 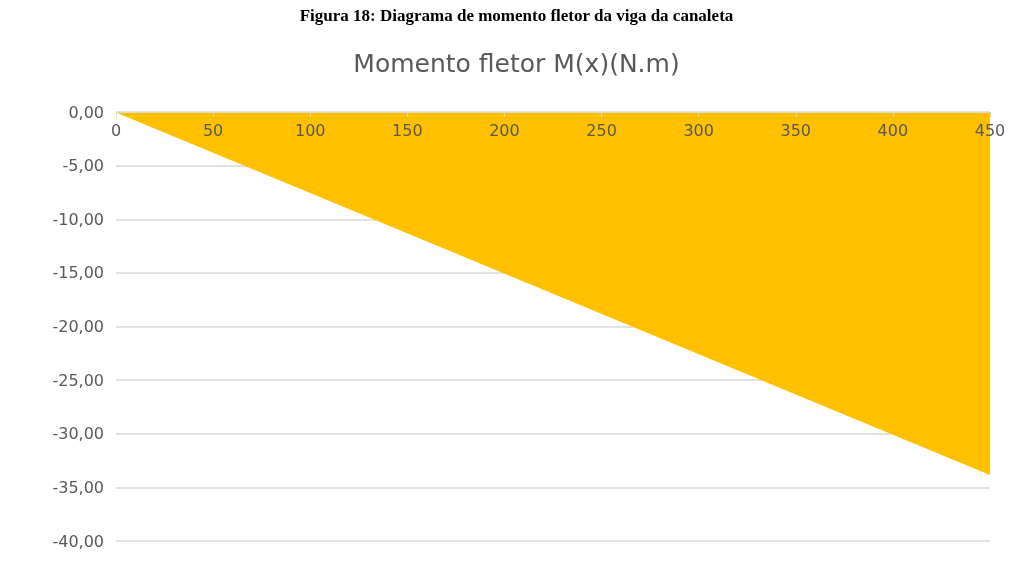 What do you see at coordinates (78, 434) in the screenshot?
I see `y-tick-label: -30,00` at bounding box center [78, 434].